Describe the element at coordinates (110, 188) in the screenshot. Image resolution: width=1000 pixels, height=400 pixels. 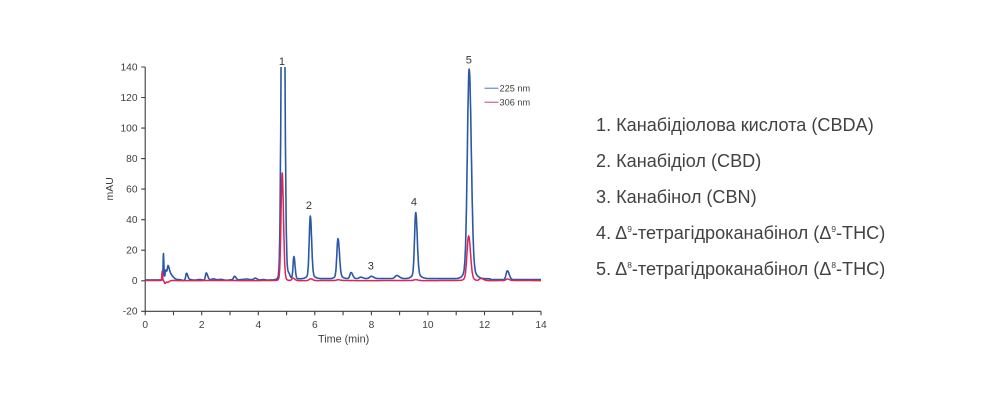
I see `svg-text: mAU` at that location.